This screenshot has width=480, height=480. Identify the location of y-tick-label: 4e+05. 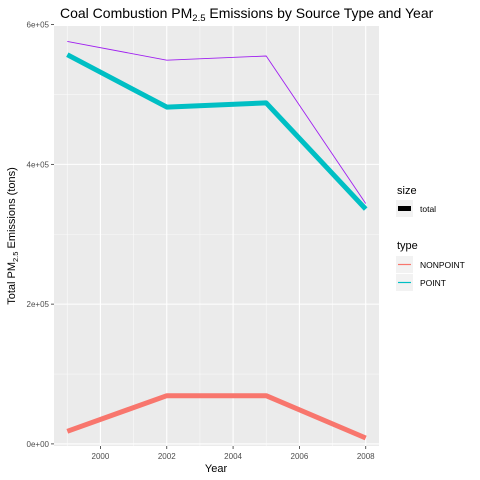
(38, 164).